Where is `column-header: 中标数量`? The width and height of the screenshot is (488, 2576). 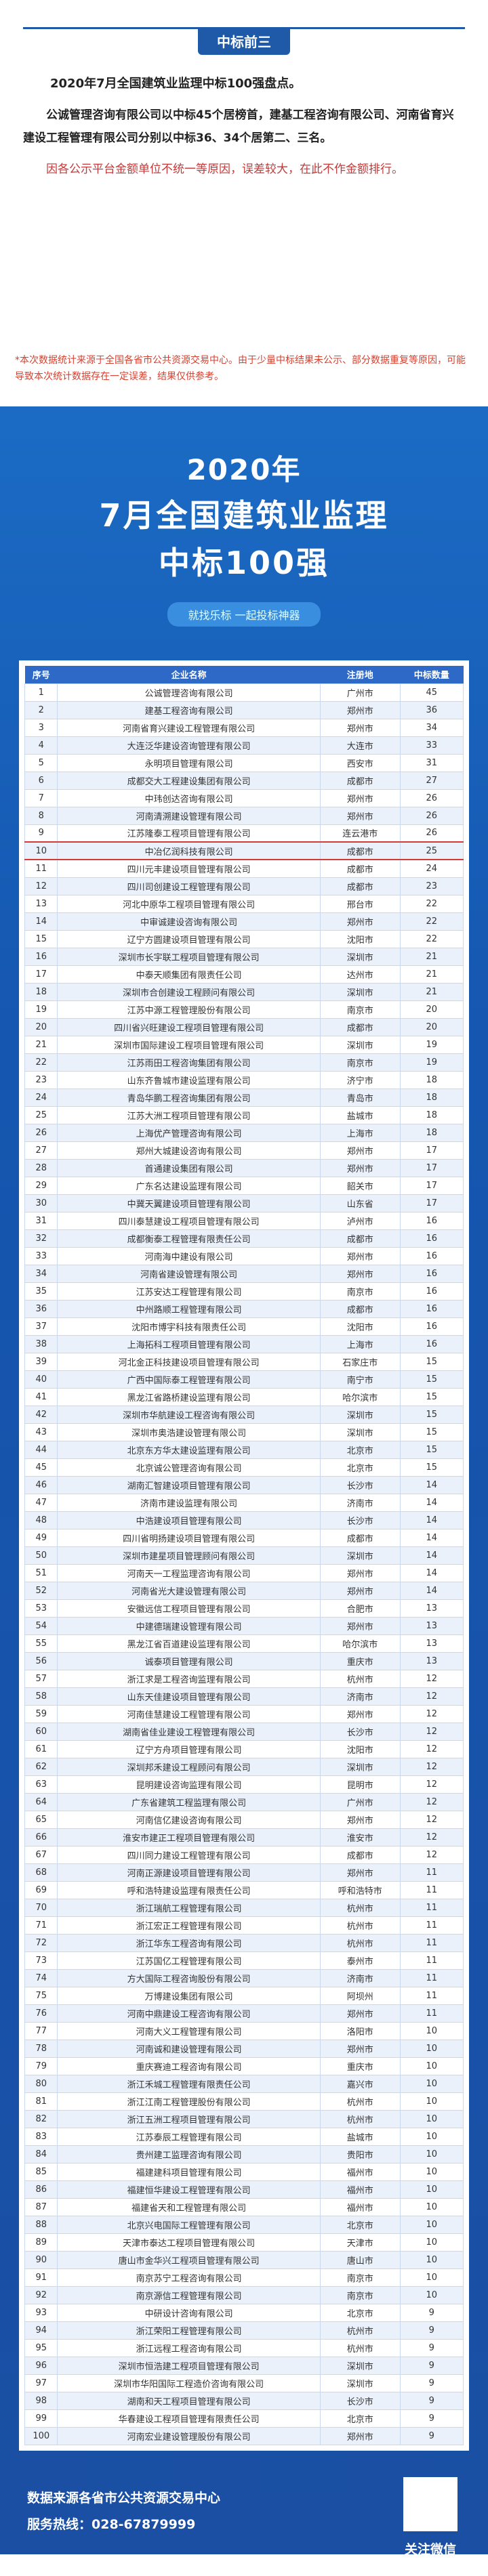
column-header: 中标数量 is located at coordinates (432, 674).